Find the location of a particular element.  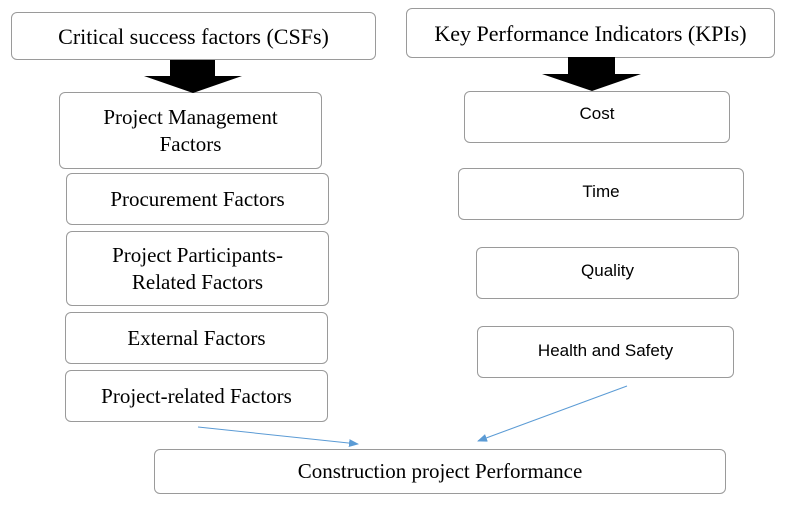

outcome-box: Construction project Performance is located at coordinates (440, 471).